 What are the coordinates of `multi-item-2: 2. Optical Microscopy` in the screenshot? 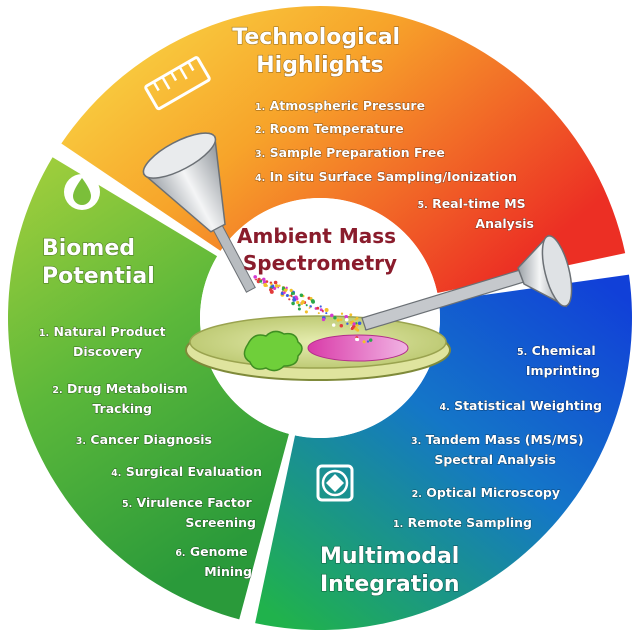 It's located at (486, 492).